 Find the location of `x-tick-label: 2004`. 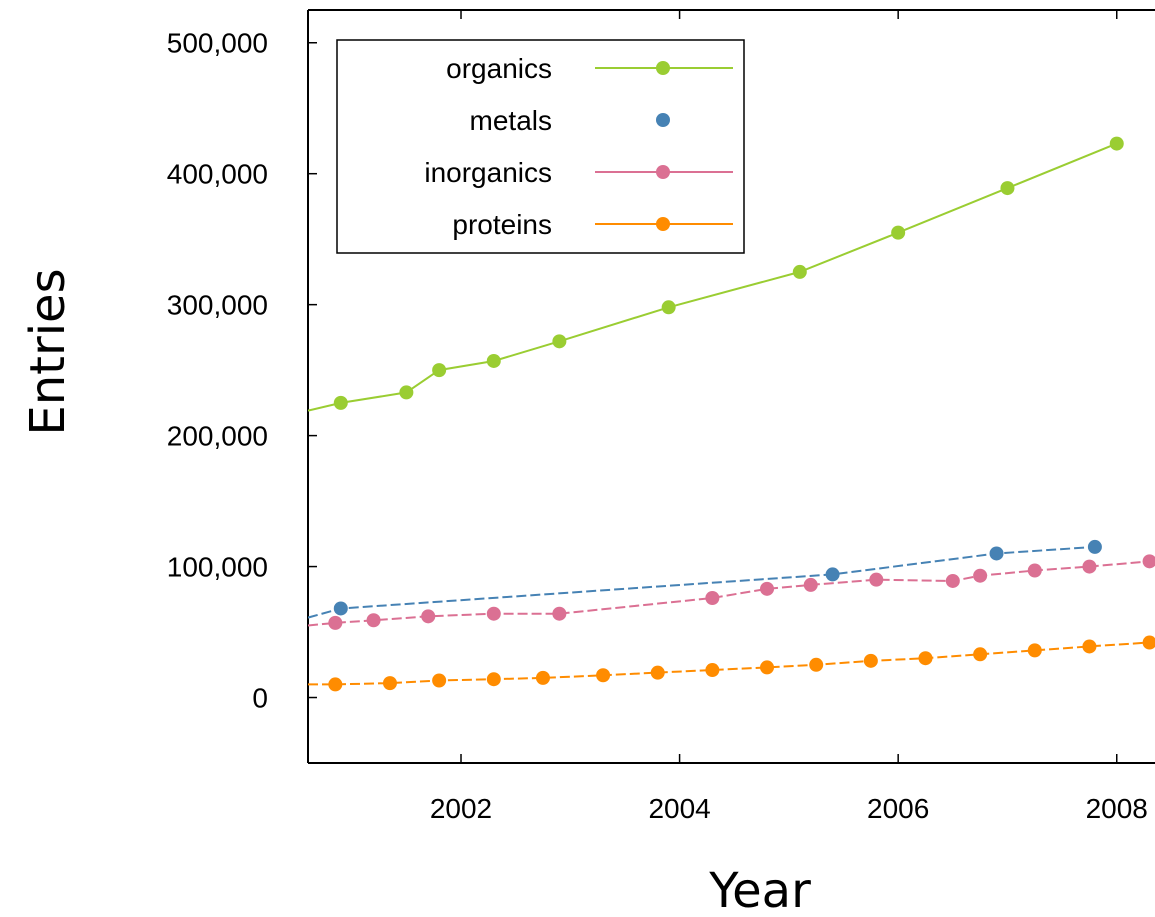

x-tick-label: 2004 is located at coordinates (679, 808).